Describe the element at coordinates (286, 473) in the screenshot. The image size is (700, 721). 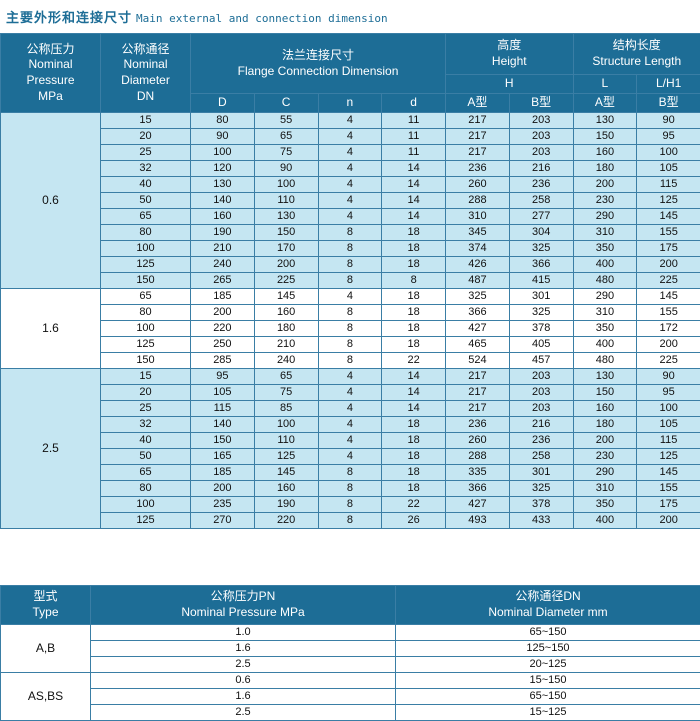
I see `data-cell: 145` at that location.